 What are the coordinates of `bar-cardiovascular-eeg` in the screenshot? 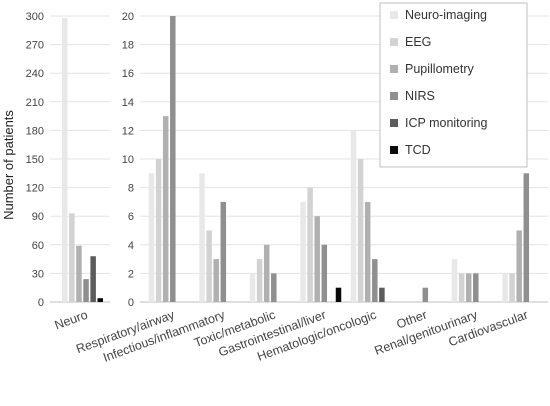 It's located at (512, 287).